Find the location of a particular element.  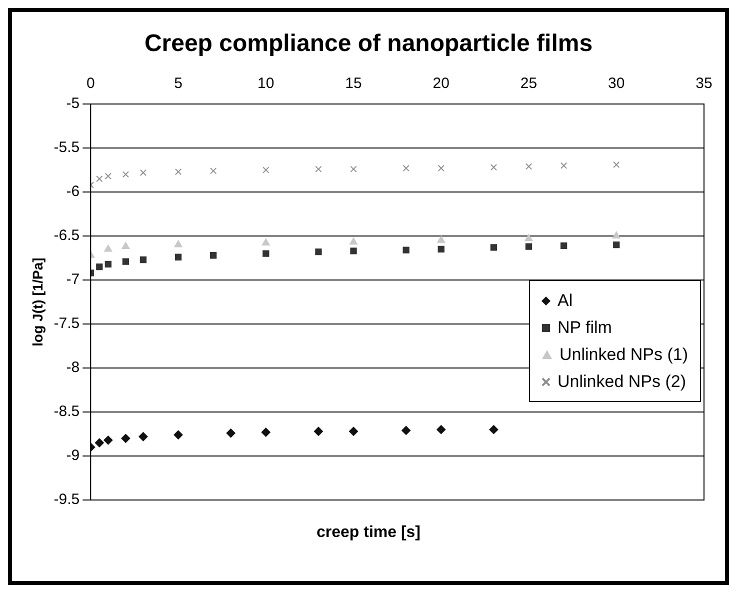

chart-title: Creep compliance of nanoparticle films is located at coordinates (368, 44).